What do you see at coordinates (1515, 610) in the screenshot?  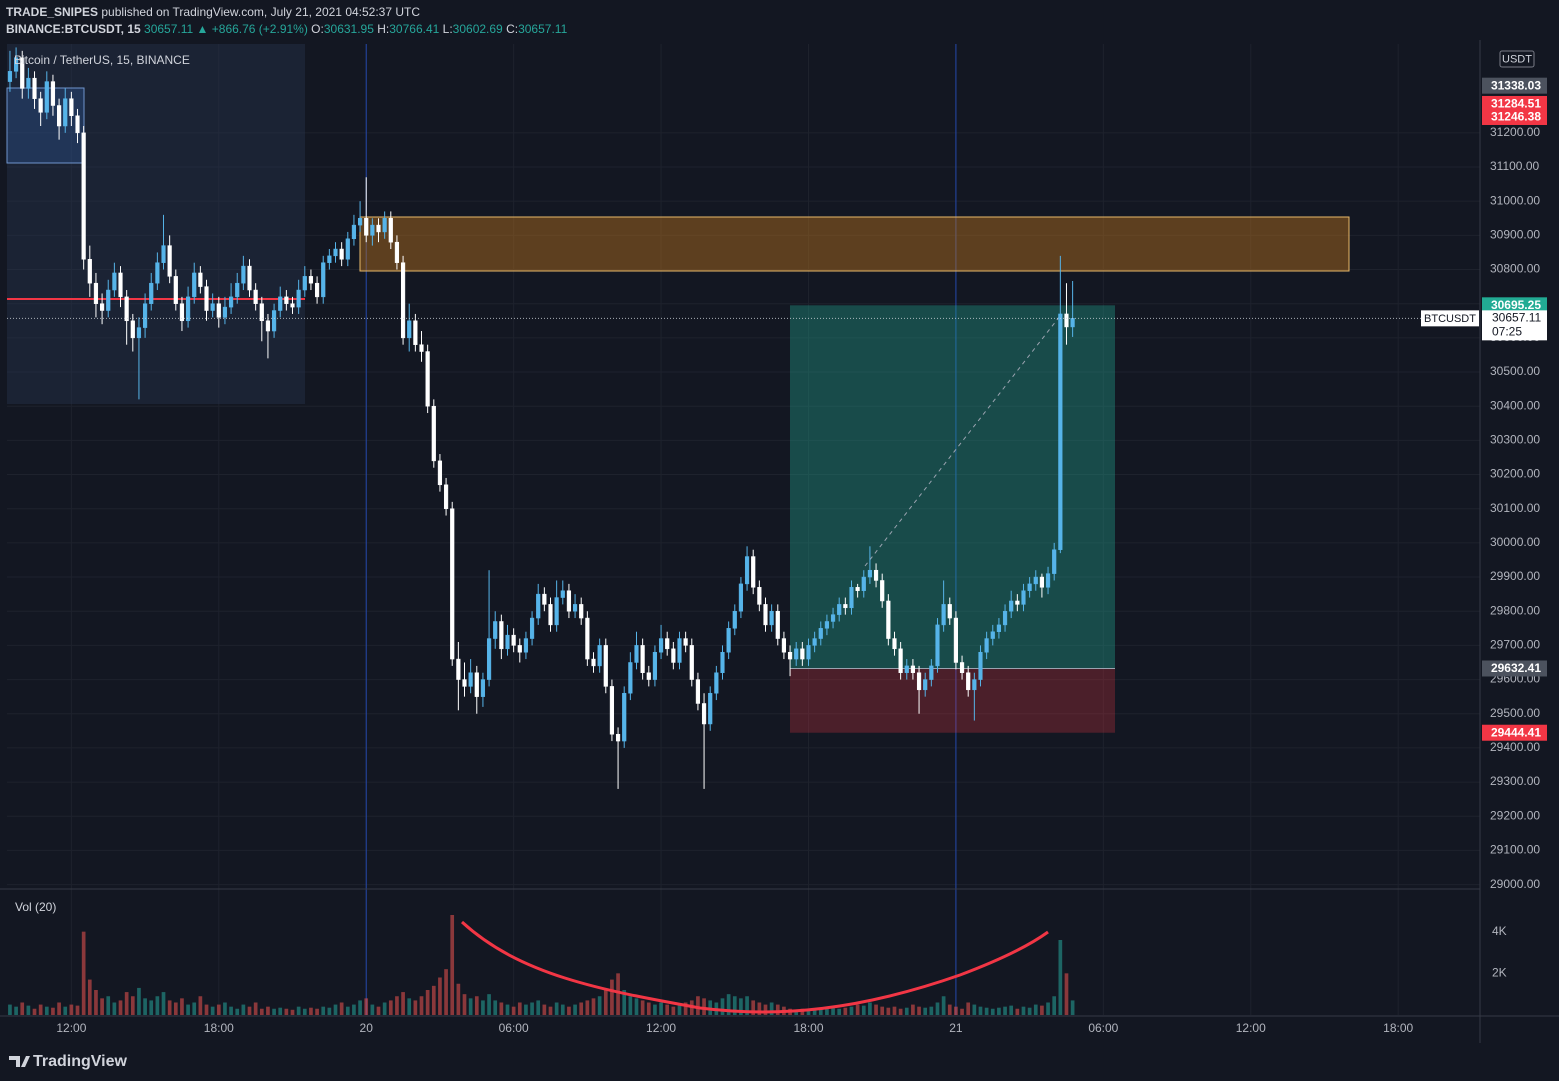 I see `y-tick-label: 29800.00` at bounding box center [1515, 610].